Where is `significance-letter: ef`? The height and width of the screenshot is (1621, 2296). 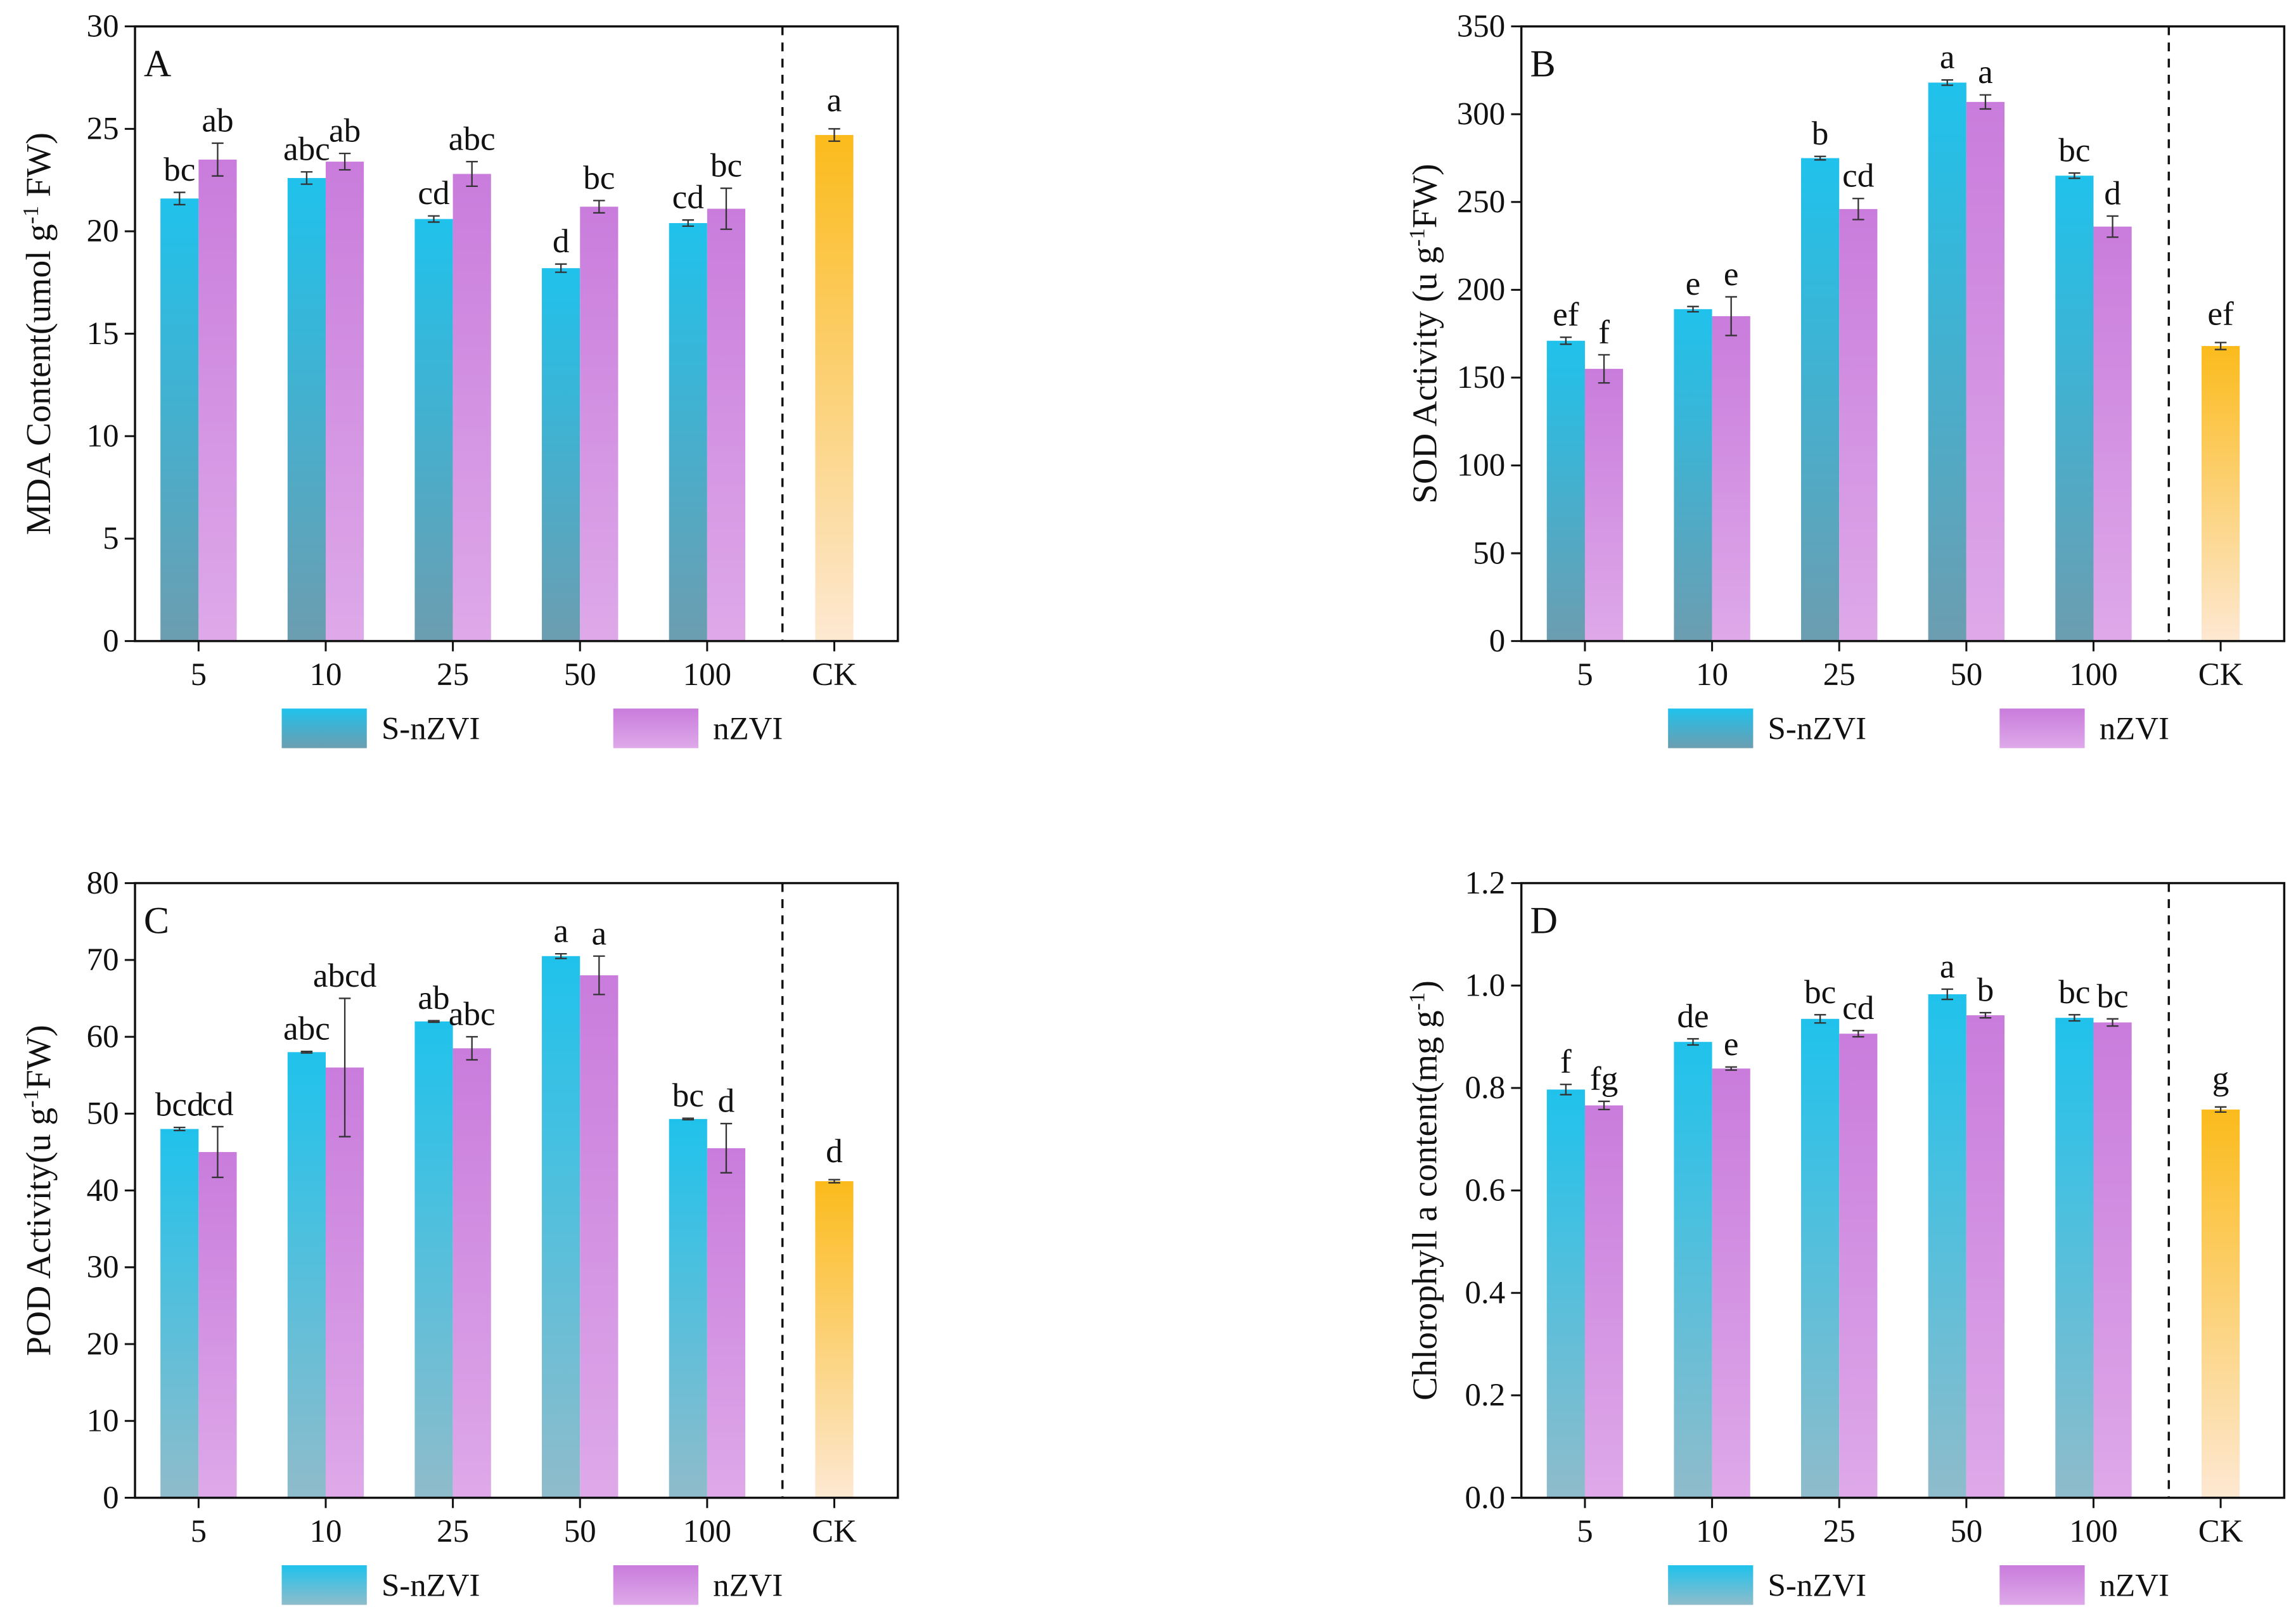
significance-letter: ef is located at coordinates (2220, 314).